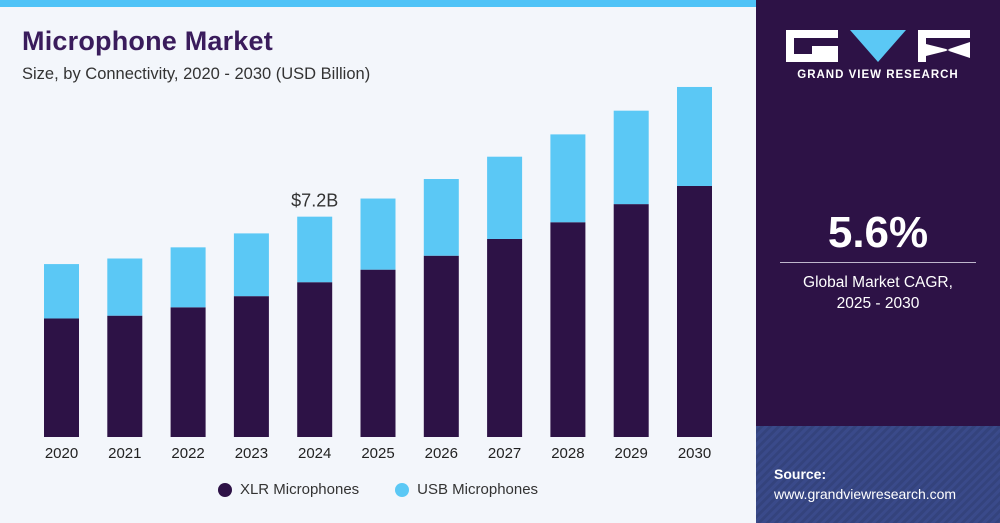 This screenshot has height=523, width=1000. What do you see at coordinates (61, 291) in the screenshot?
I see `bar-usb-2020` at bounding box center [61, 291].